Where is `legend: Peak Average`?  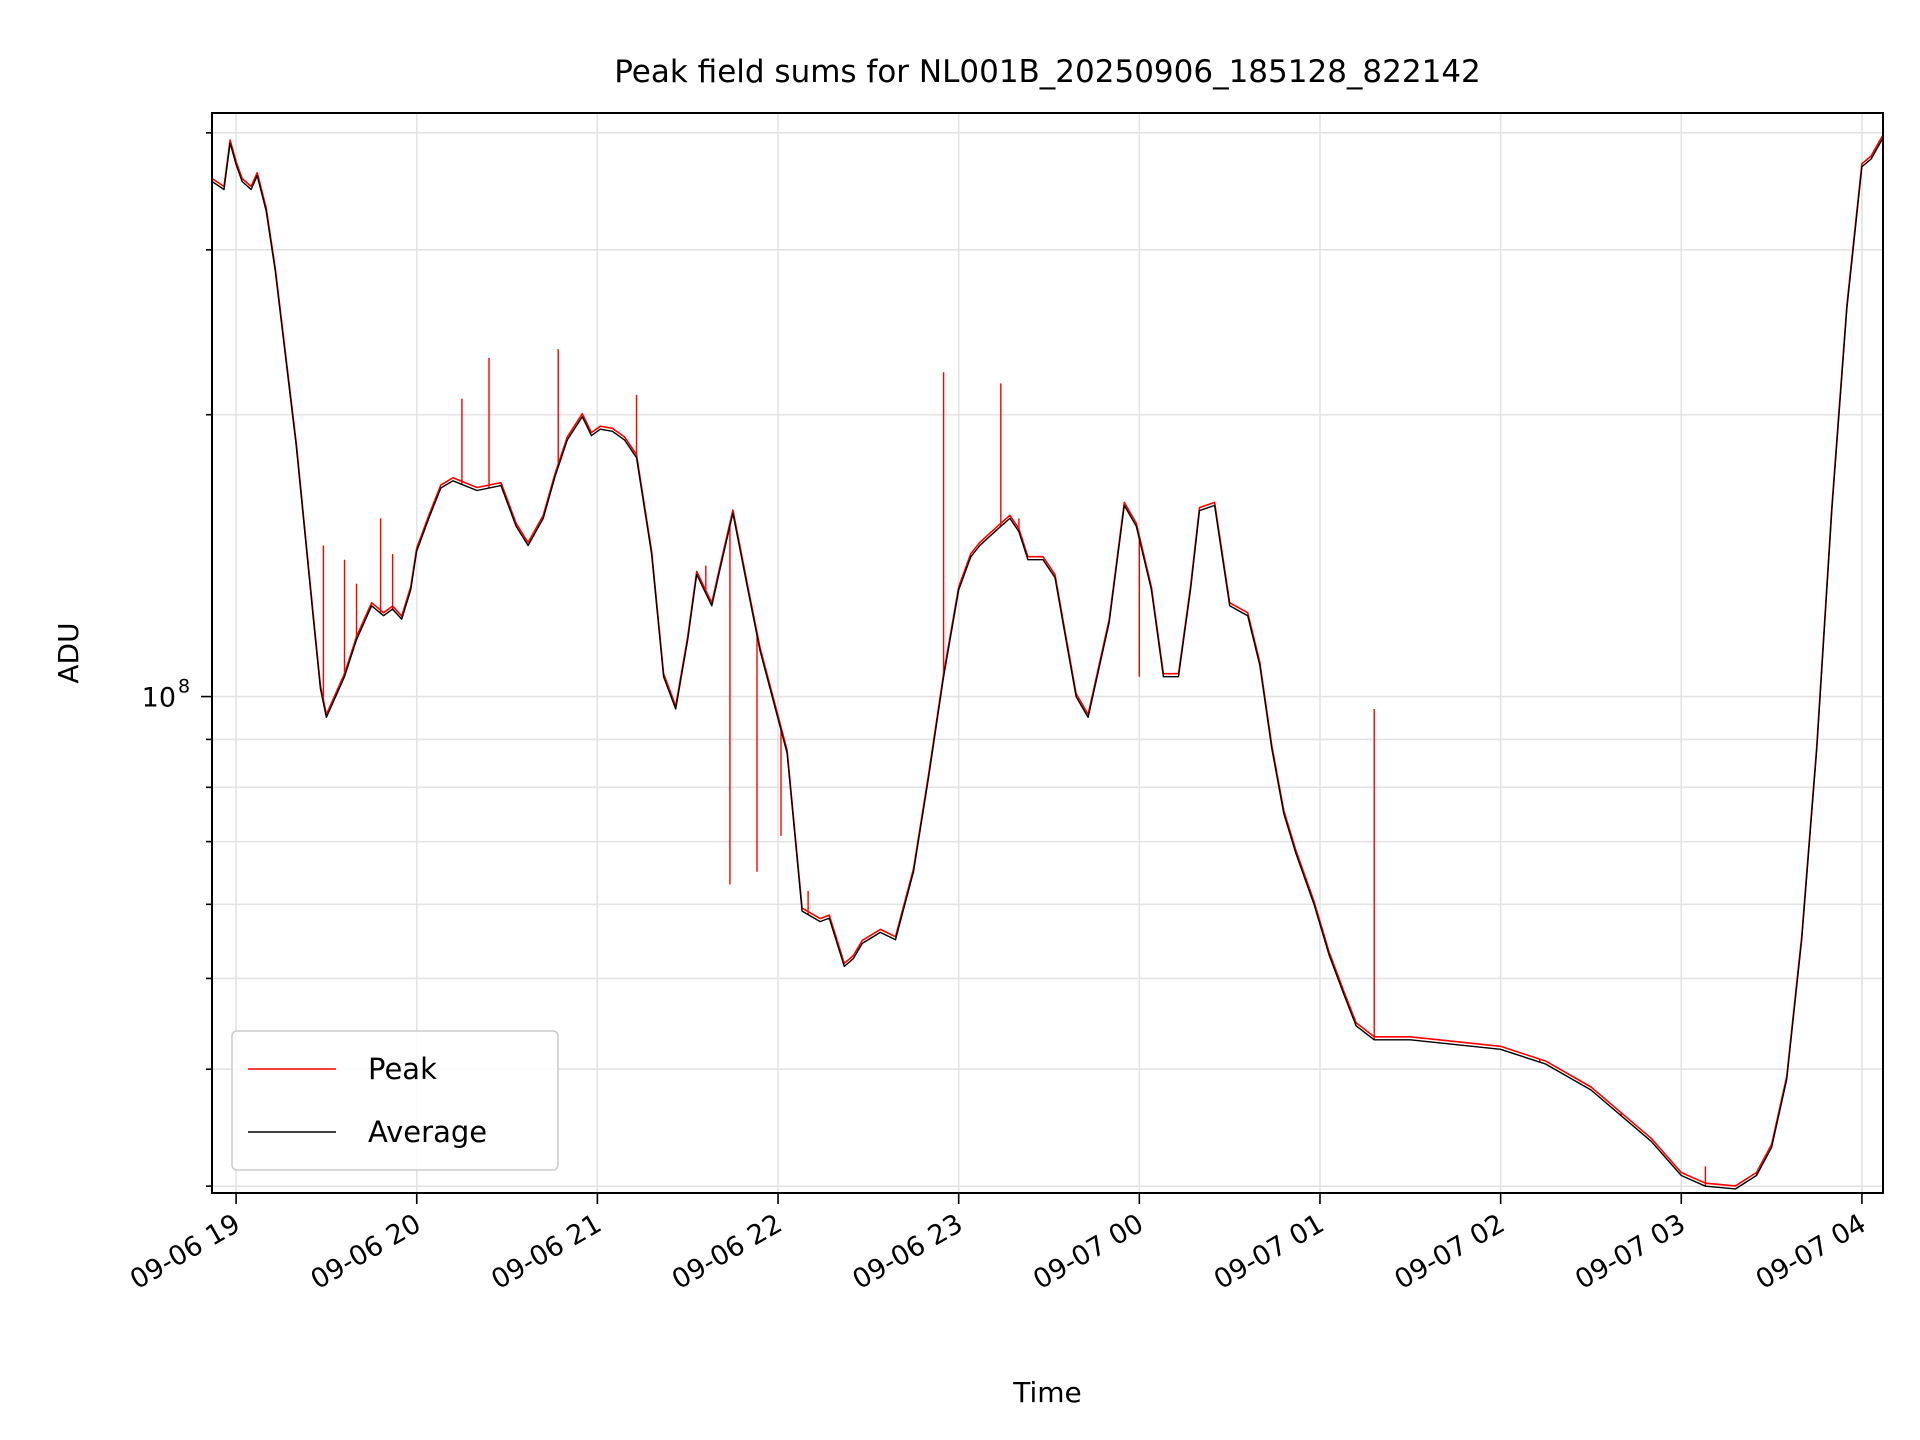
legend: Peak Average is located at coordinates (395, 1100).